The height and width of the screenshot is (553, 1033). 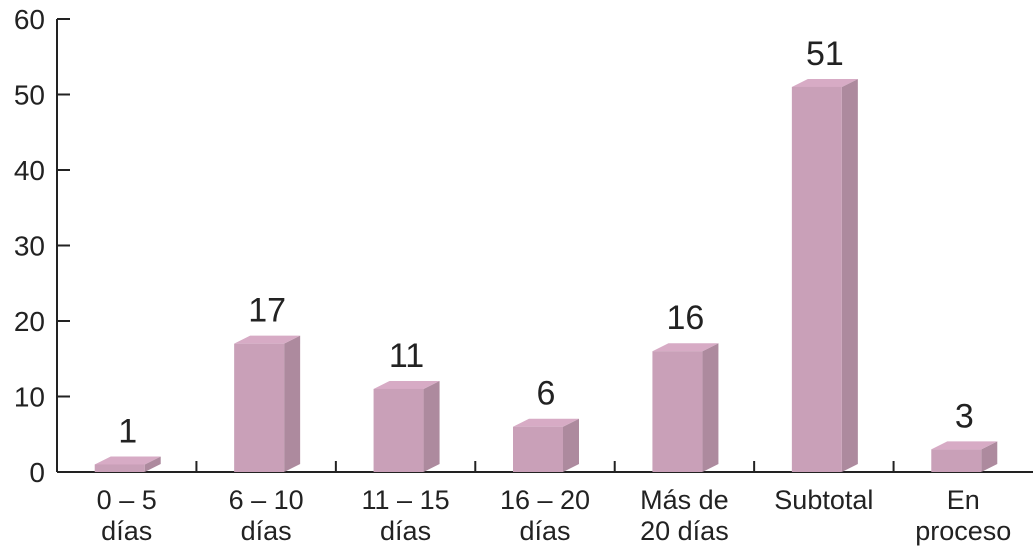 What do you see at coordinates (29, 246) in the screenshot?
I see `y-tick-label: 30` at bounding box center [29, 246].